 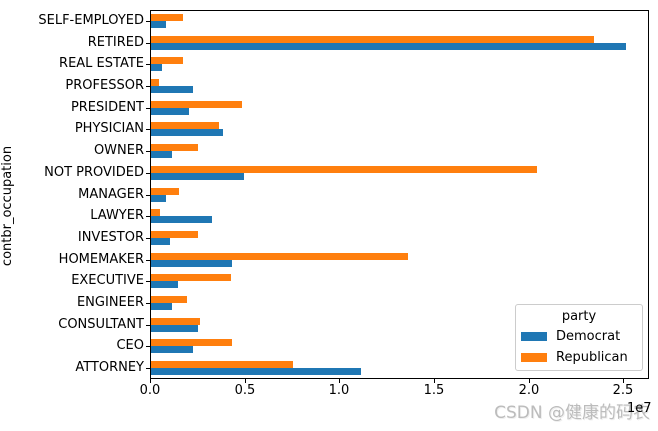 What do you see at coordinates (529, 390) in the screenshot?
I see `x-tick-label-2-0: 2.0` at bounding box center [529, 390].